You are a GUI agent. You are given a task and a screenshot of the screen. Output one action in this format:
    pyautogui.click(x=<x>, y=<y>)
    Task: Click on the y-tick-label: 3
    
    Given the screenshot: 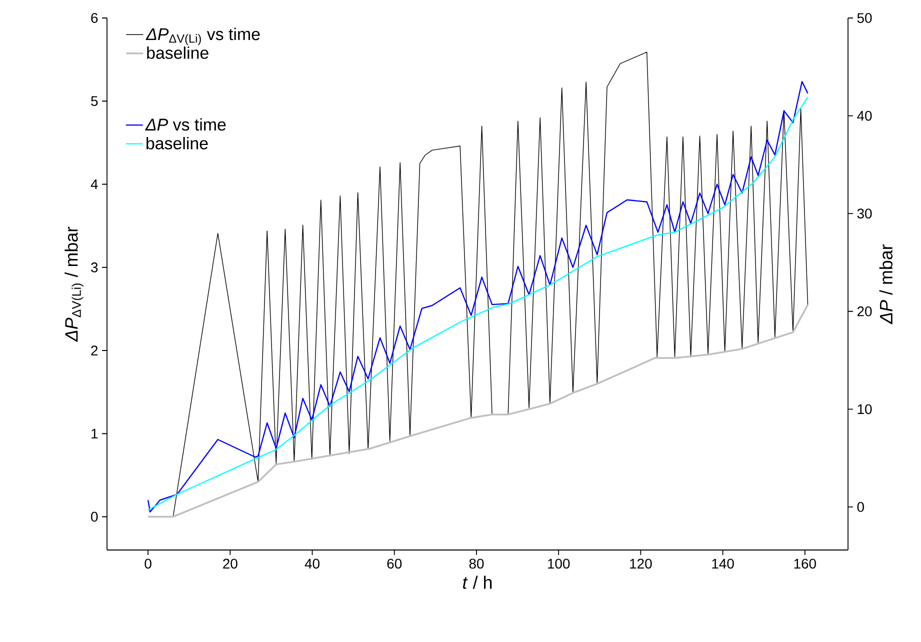 What is the action you would take?
    pyautogui.click(x=94, y=267)
    